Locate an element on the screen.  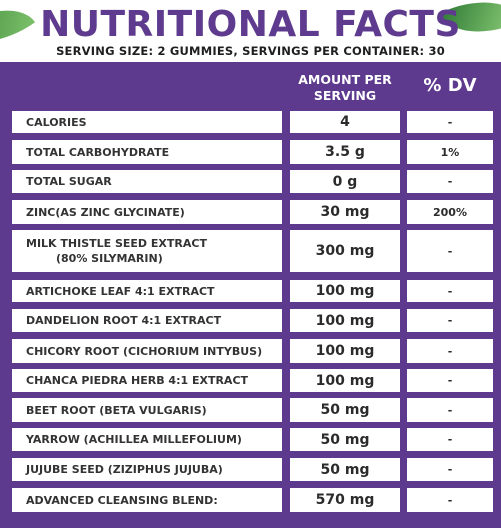
amount-per-serving: 4 is located at coordinates (345, 122).